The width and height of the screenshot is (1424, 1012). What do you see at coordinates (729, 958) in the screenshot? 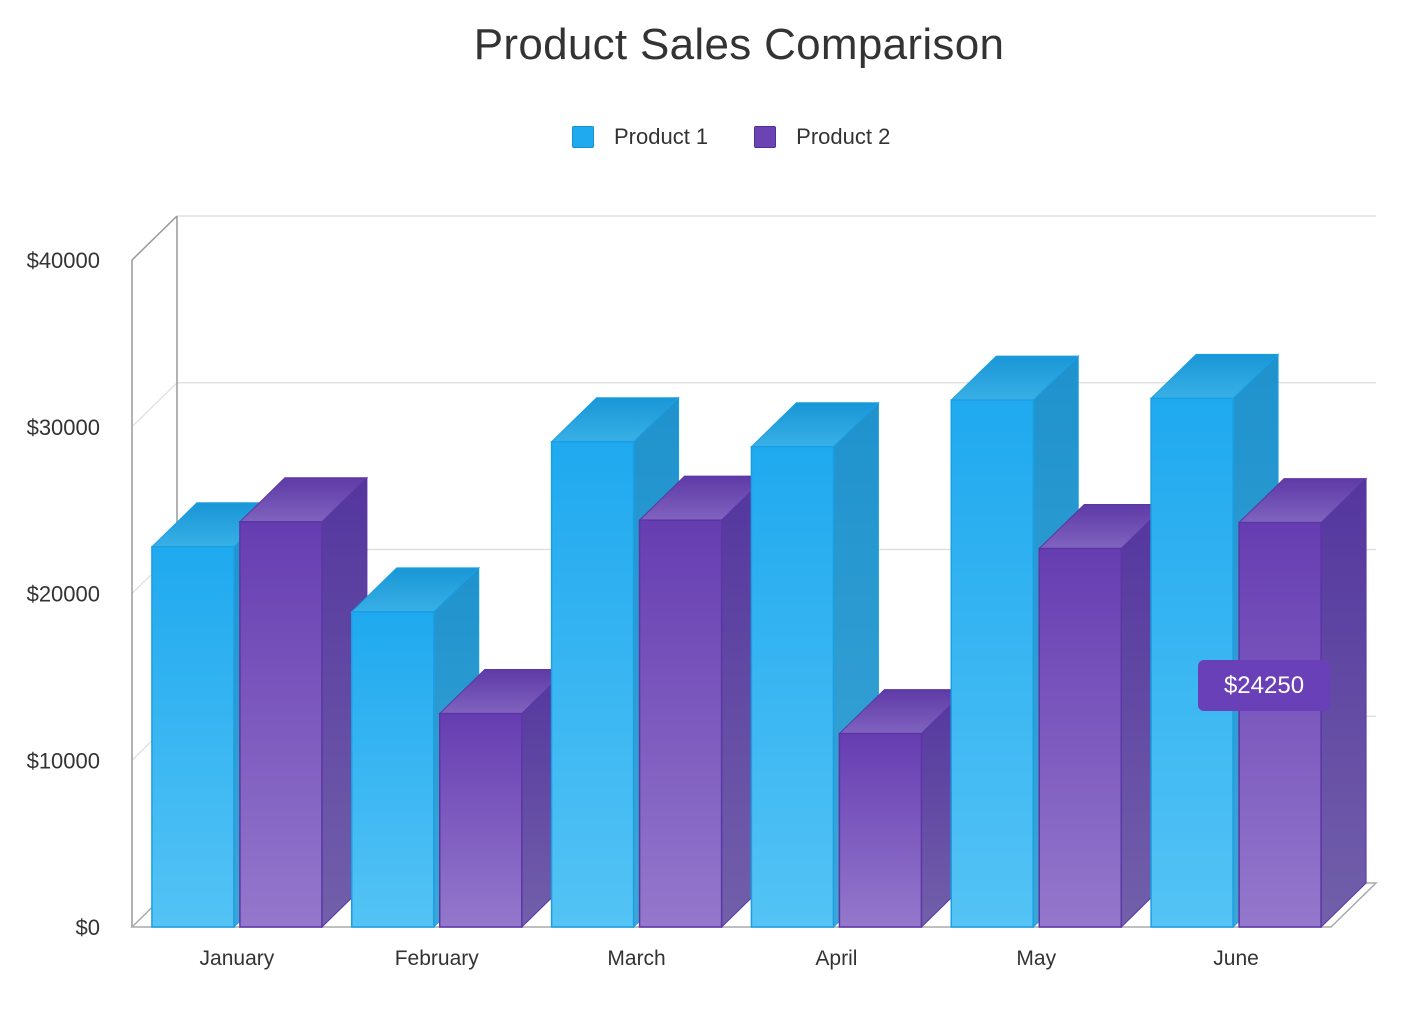
I see `x-tick-labels: January February March April May June` at bounding box center [729, 958].